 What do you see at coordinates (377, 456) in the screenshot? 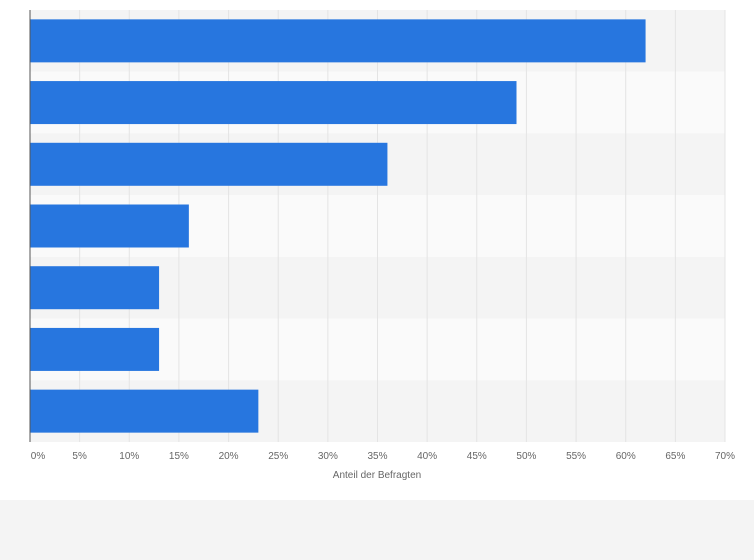
I see `x-tick-label: 35%` at bounding box center [377, 456].